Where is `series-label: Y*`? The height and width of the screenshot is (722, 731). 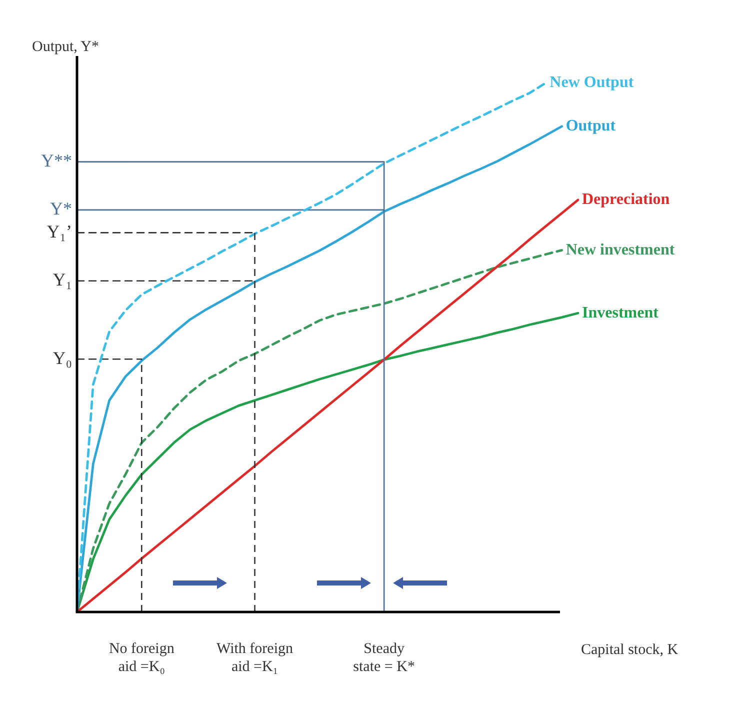
series-label: Y* is located at coordinates (61, 208).